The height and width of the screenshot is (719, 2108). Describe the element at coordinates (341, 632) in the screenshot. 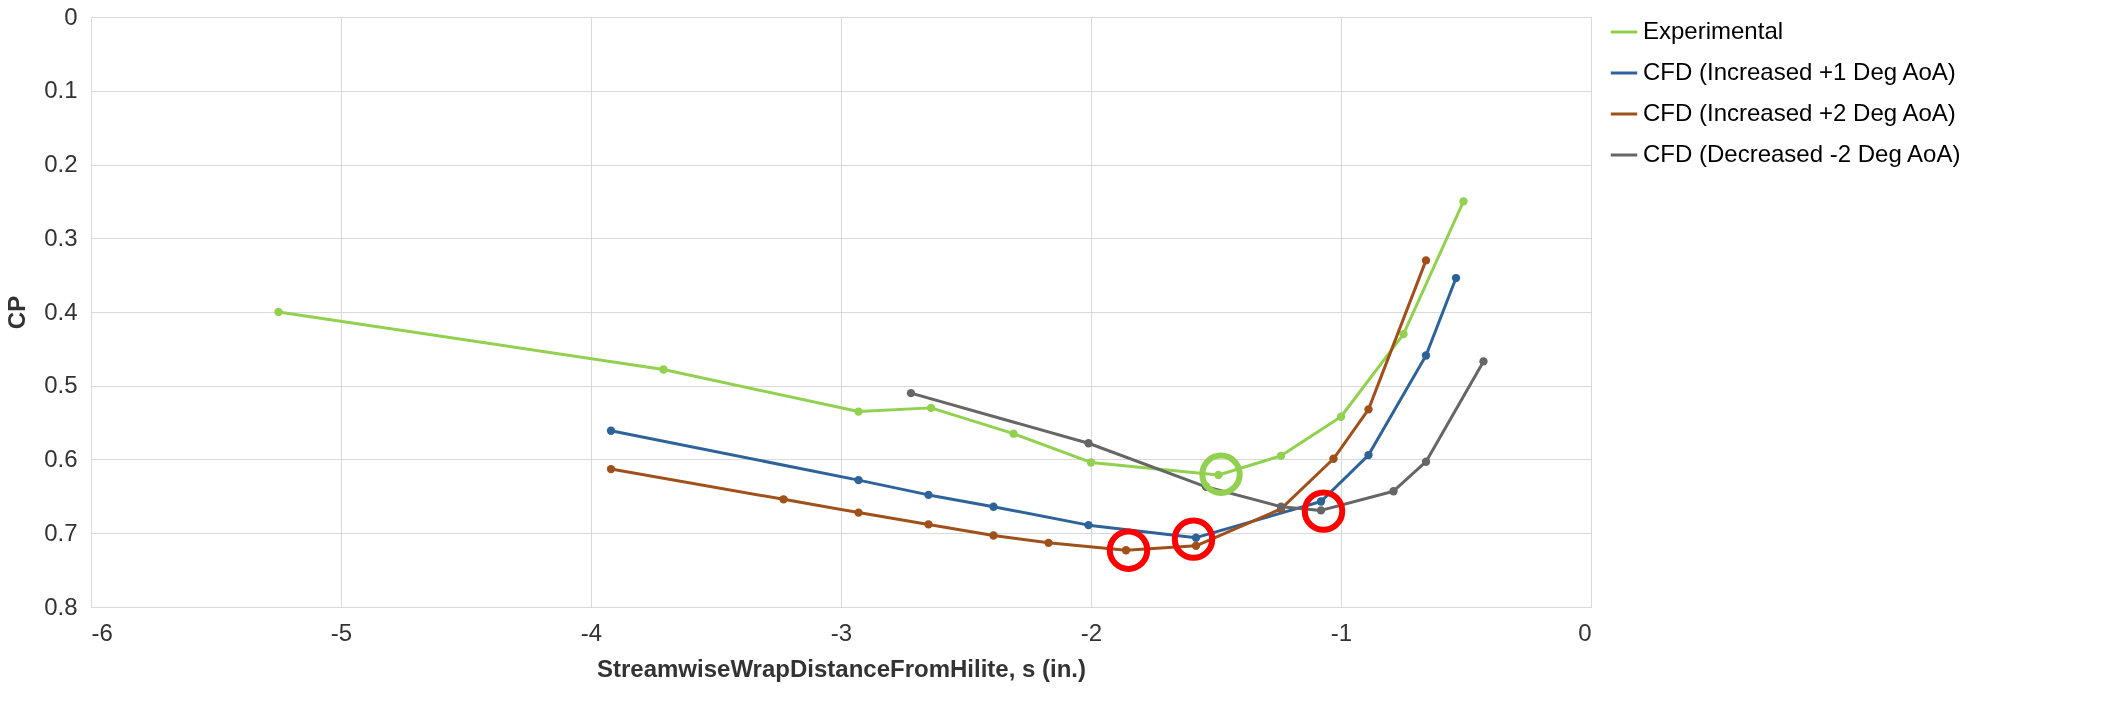

I see `x-tick-label: -5` at that location.